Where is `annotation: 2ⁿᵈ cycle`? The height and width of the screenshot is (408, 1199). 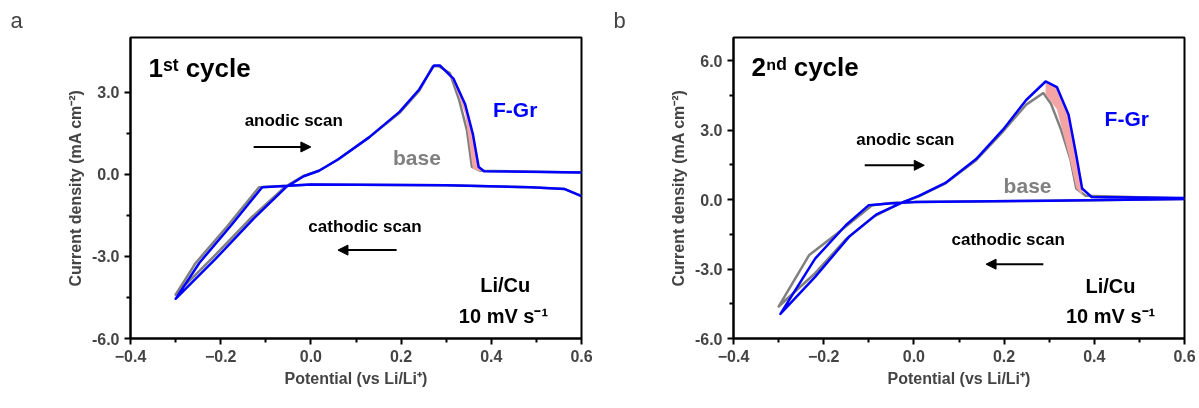 annotation: 2ⁿᵈ cycle is located at coordinates (805, 66).